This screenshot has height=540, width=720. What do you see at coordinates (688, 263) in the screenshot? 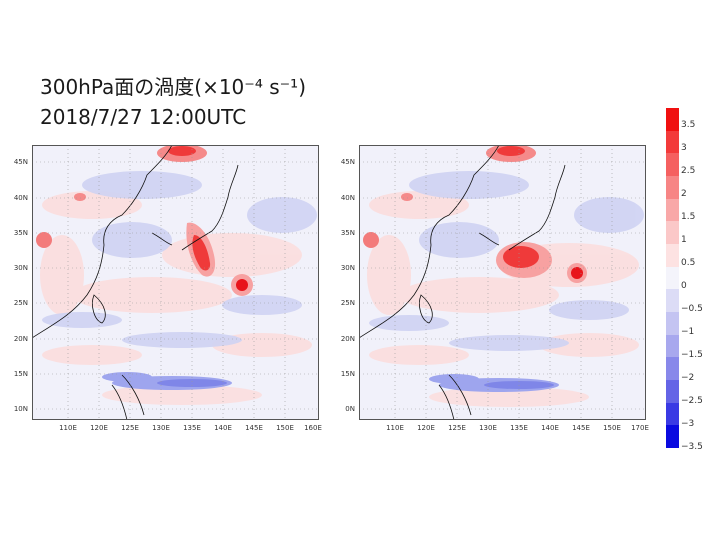
I see `colorbar-tick-label: 0.5` at bounding box center [688, 263].